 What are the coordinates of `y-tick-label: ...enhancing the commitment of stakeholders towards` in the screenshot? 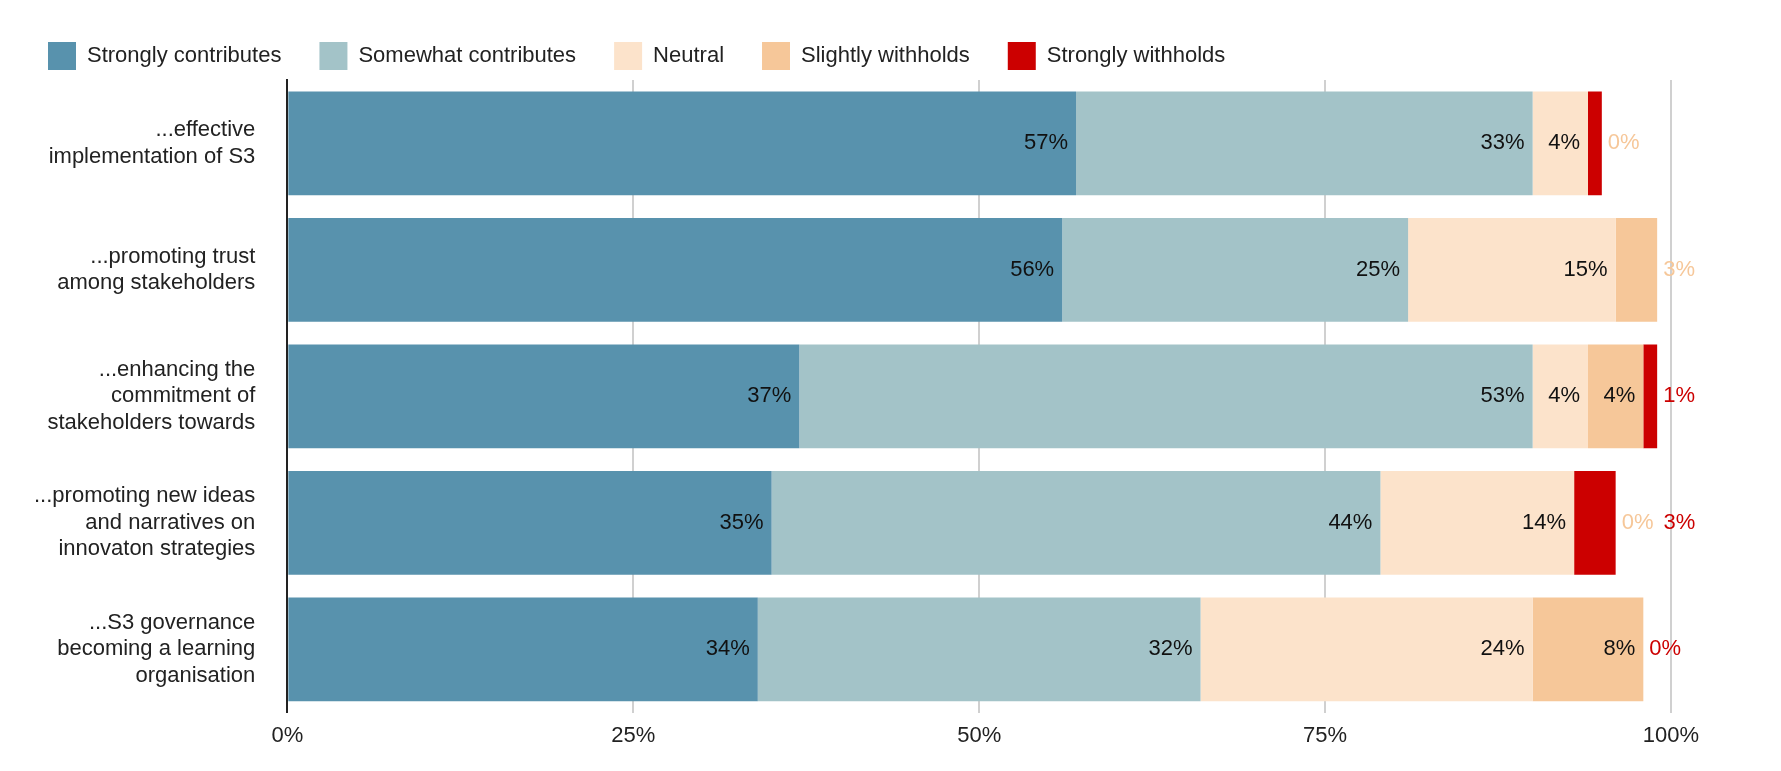 It's located at (152, 394).